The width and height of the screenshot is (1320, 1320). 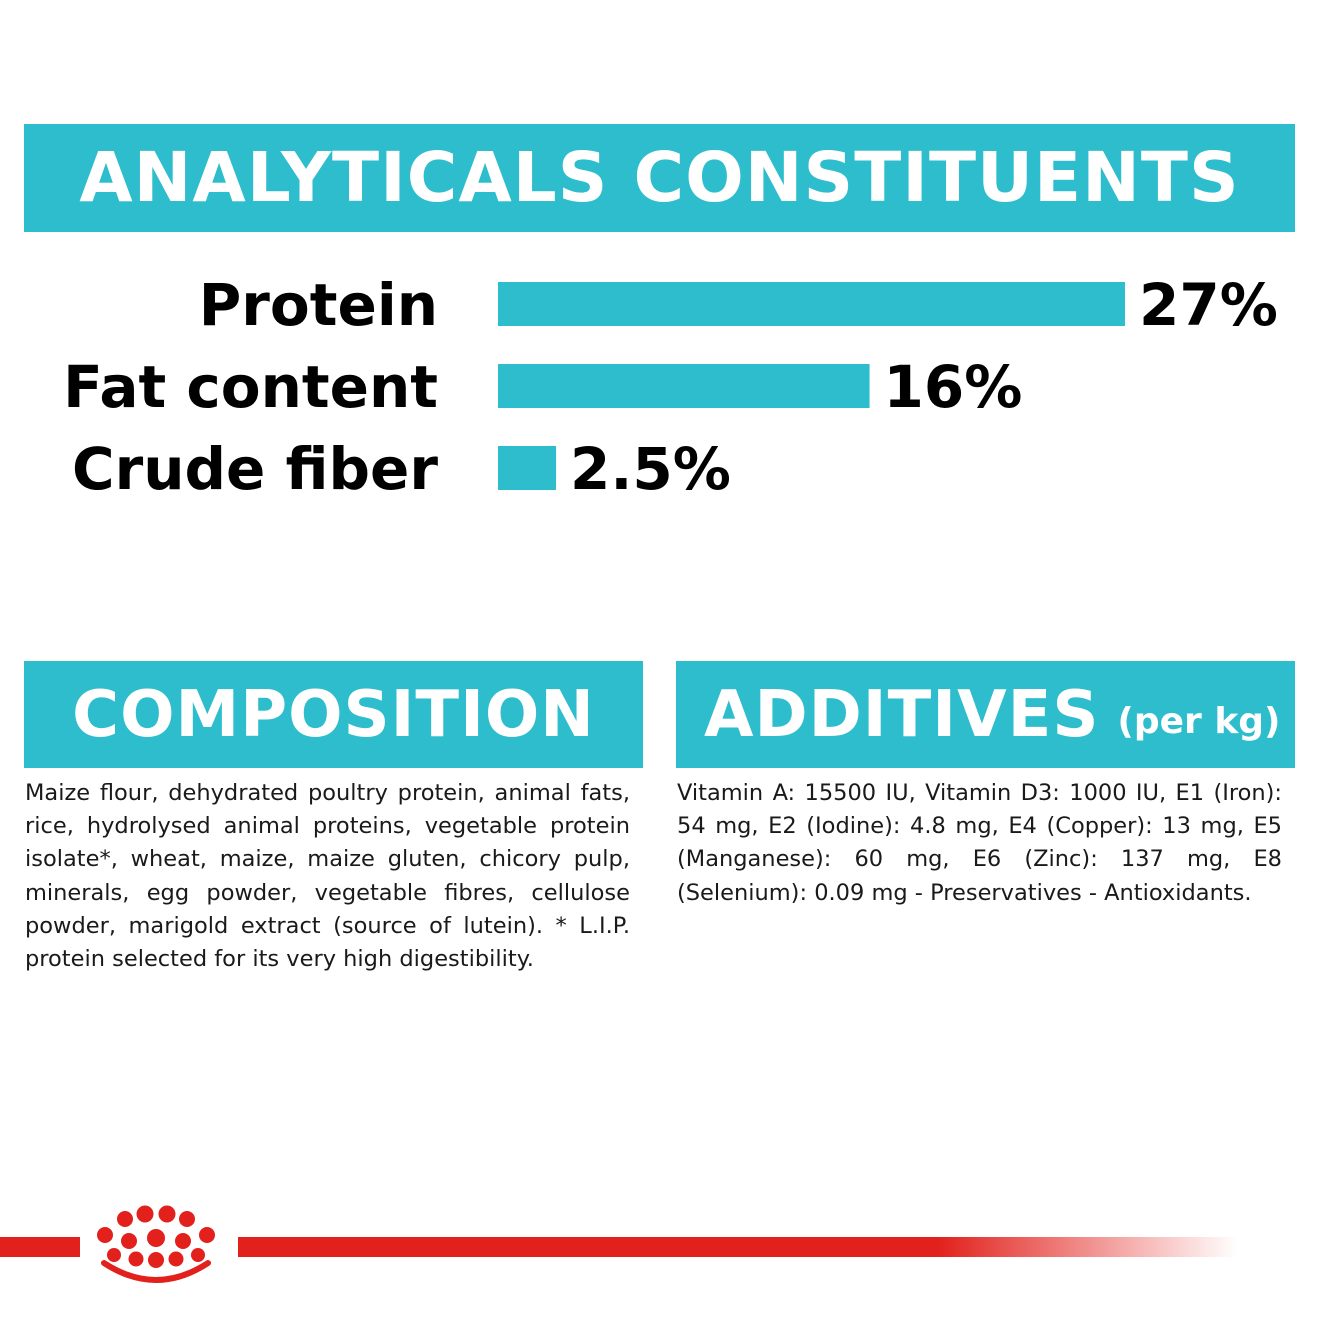 I want to click on additives-banner: ADDITIVES (per kg), so click(x=985, y=714).